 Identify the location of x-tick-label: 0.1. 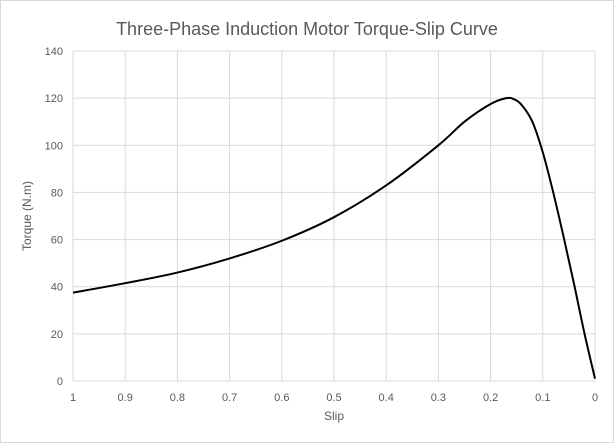
(542, 398).